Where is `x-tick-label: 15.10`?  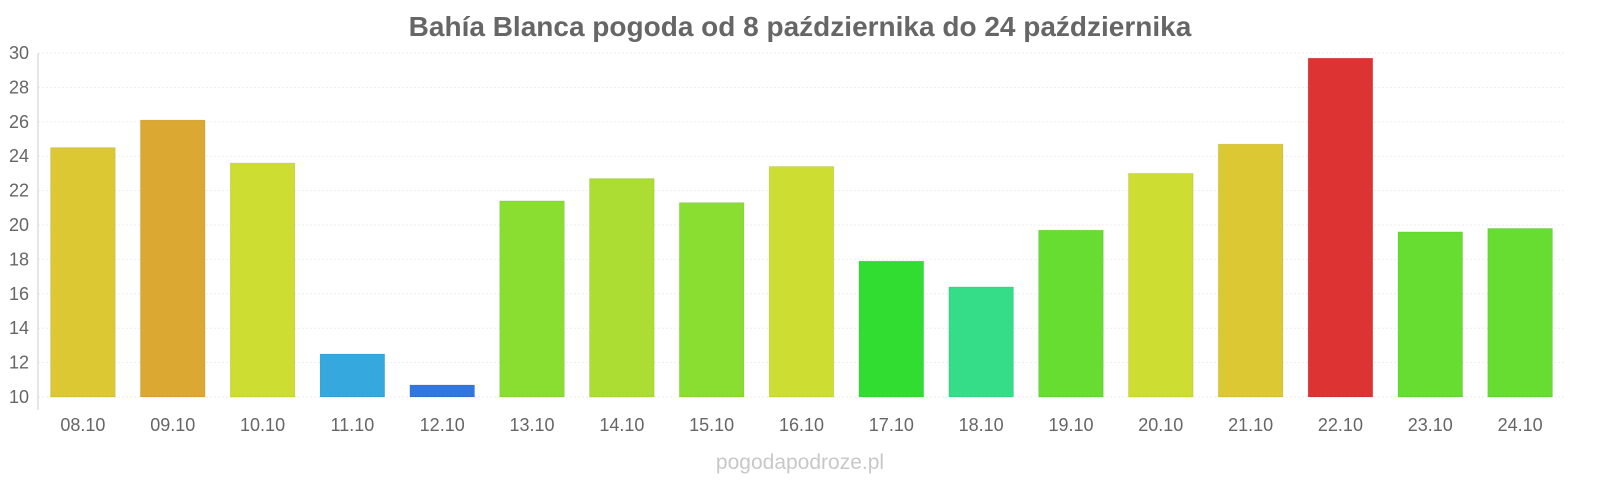 x-tick-label: 15.10 is located at coordinates (711, 425).